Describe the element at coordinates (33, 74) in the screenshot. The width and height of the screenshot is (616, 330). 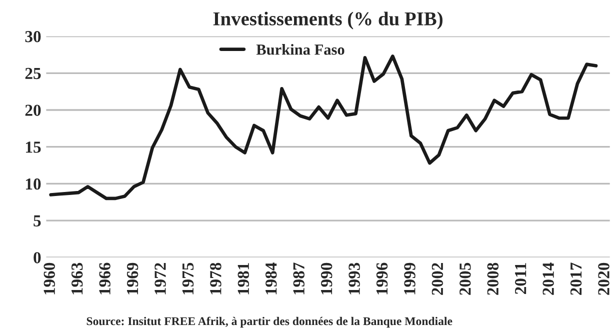
I see `y-tick-label: 25` at that location.